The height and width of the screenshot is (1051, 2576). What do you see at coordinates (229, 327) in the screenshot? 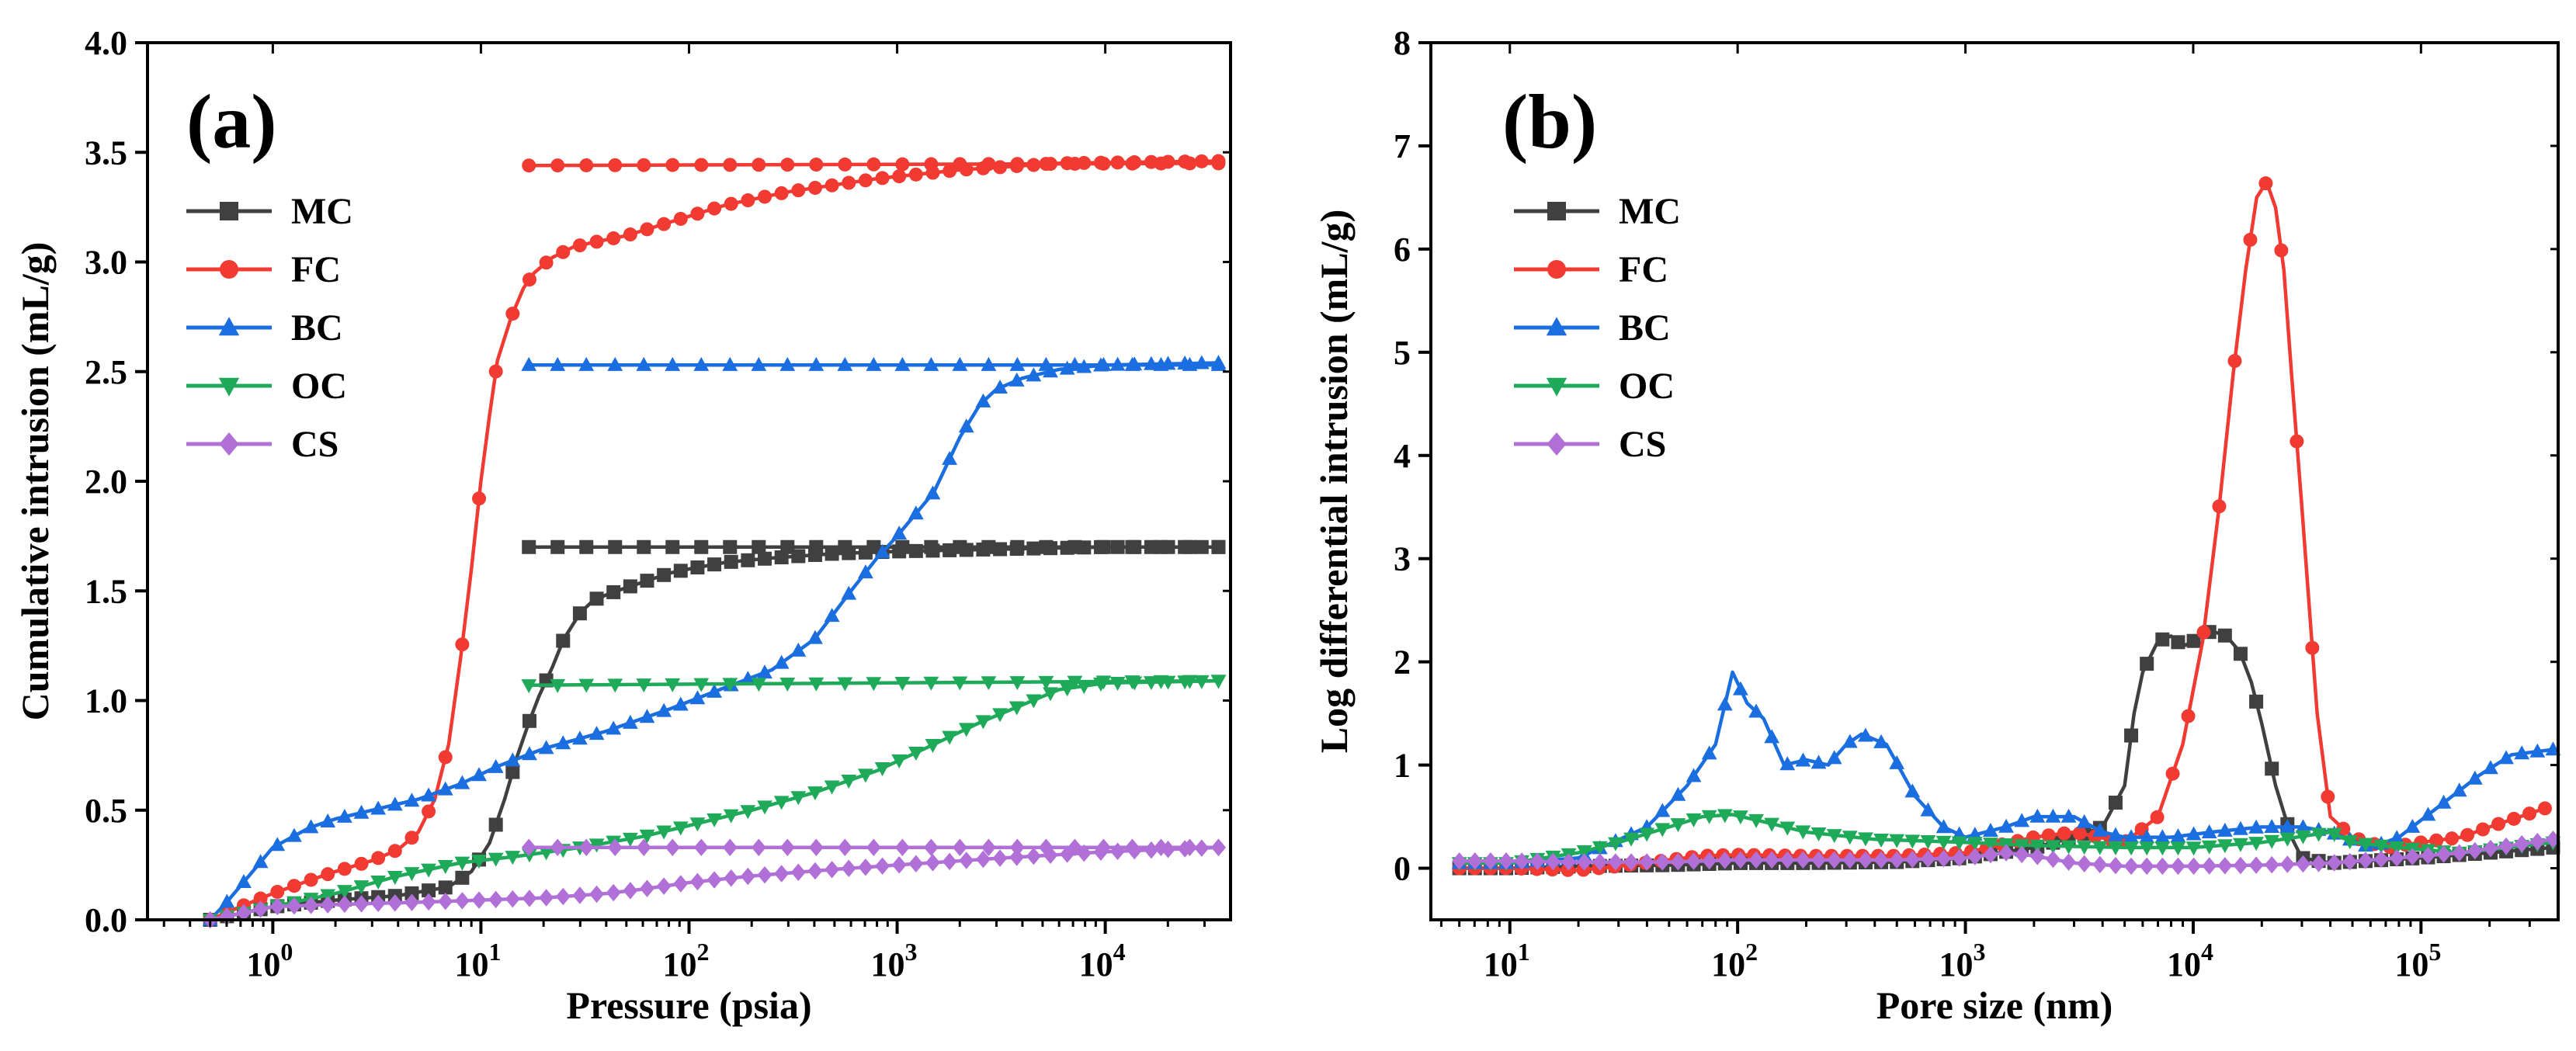
I see `legend-marker-bc` at bounding box center [229, 327].